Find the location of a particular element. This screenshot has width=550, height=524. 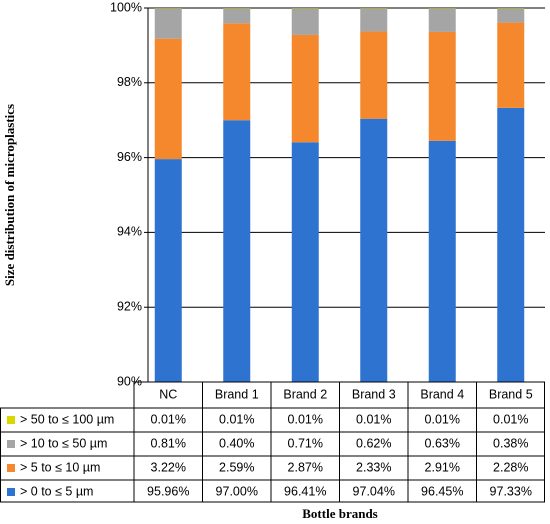

legend-label: > 10 to ≤ 50 µm is located at coordinates (63, 443).